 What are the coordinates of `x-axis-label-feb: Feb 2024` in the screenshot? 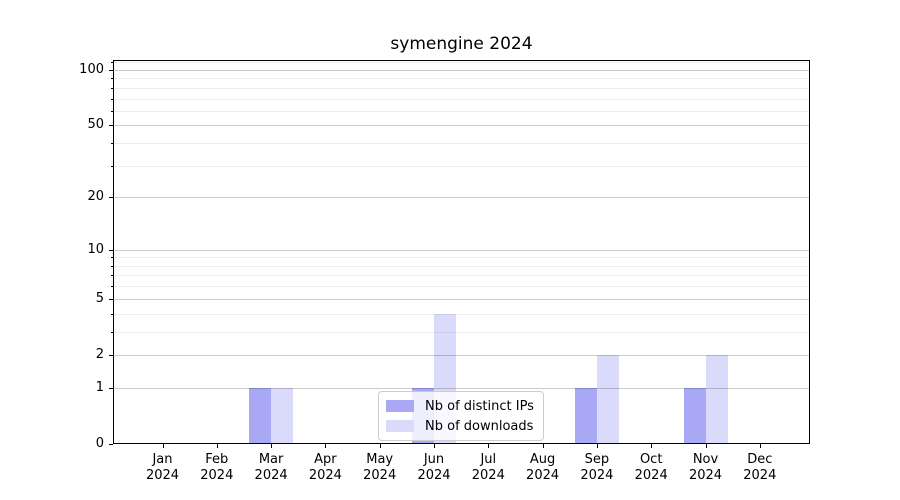 It's located at (217, 467).